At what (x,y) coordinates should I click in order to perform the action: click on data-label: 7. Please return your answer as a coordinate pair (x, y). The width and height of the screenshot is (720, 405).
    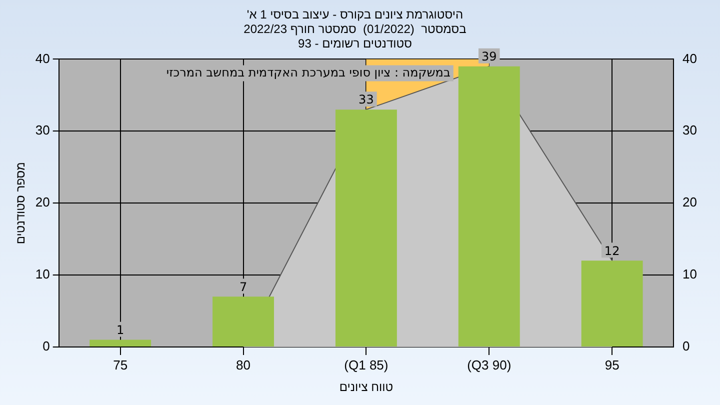
    Looking at the image, I should click on (243, 287).